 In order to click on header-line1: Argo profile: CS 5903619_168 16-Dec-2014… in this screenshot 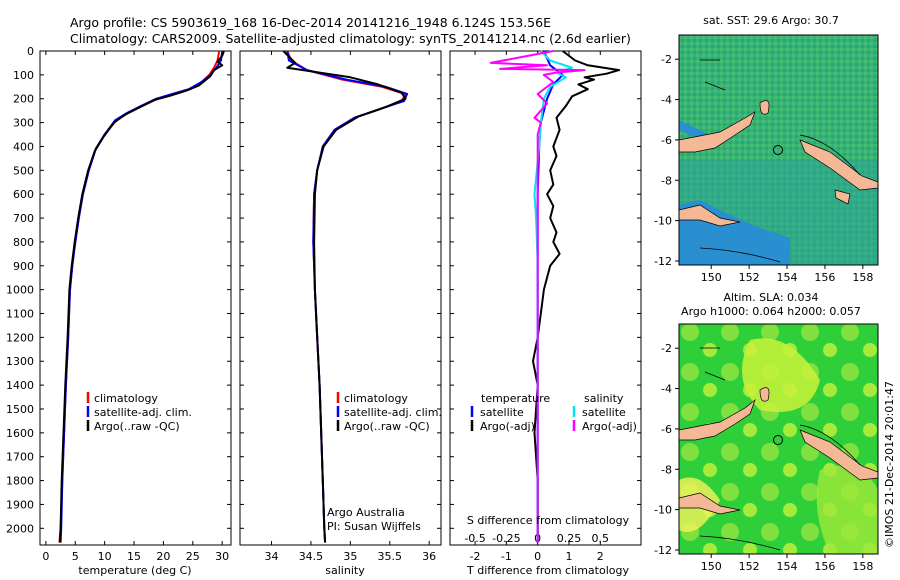, I will do `click(310, 22)`.